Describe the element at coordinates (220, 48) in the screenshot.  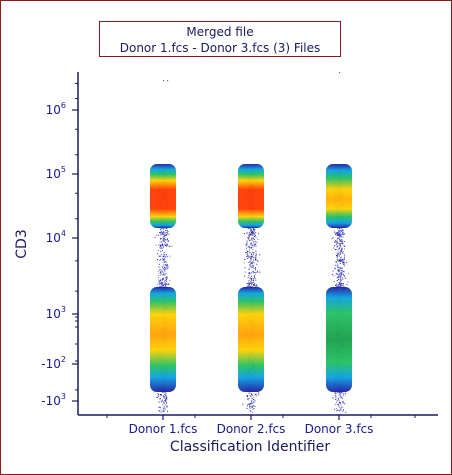
I see `chart-title-line2: Donor 1.fcs - Donor 3.fcs (3) Files` at that location.